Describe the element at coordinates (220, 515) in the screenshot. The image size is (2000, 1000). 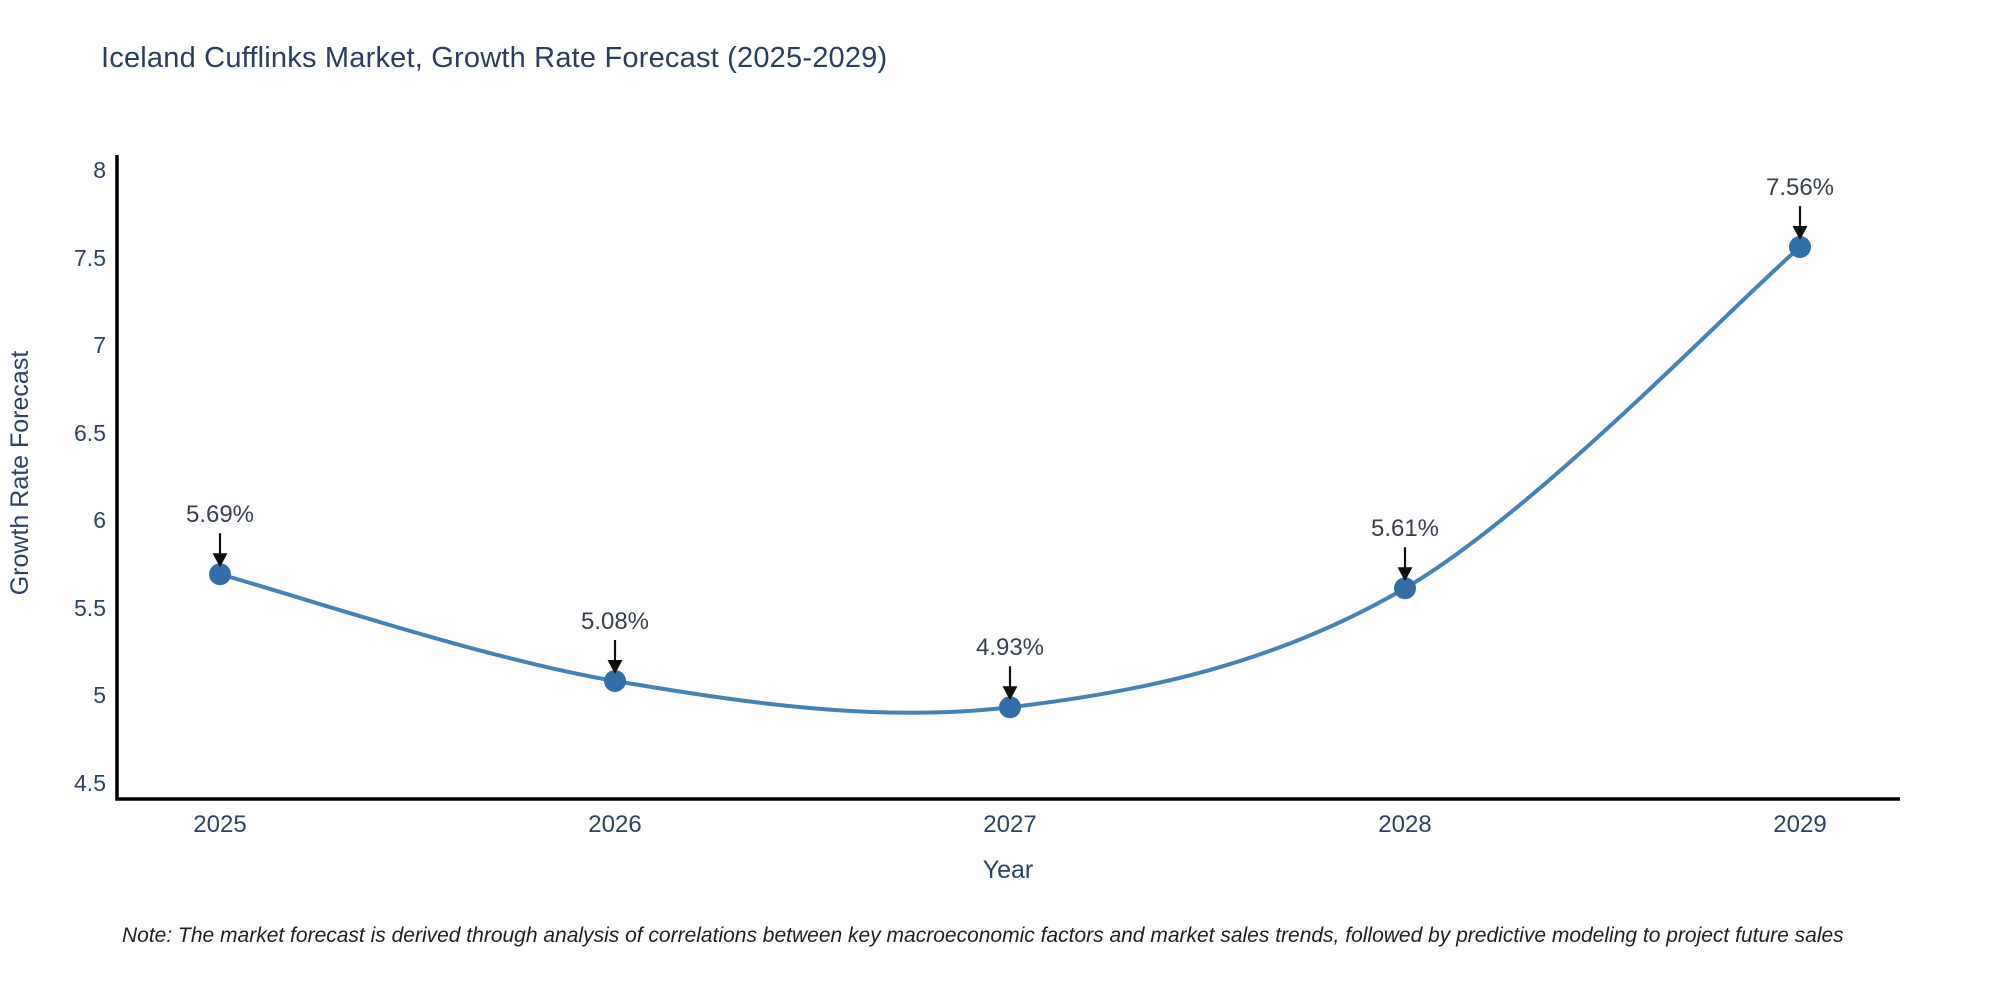
I see `data-point-label: 5.69%` at that location.